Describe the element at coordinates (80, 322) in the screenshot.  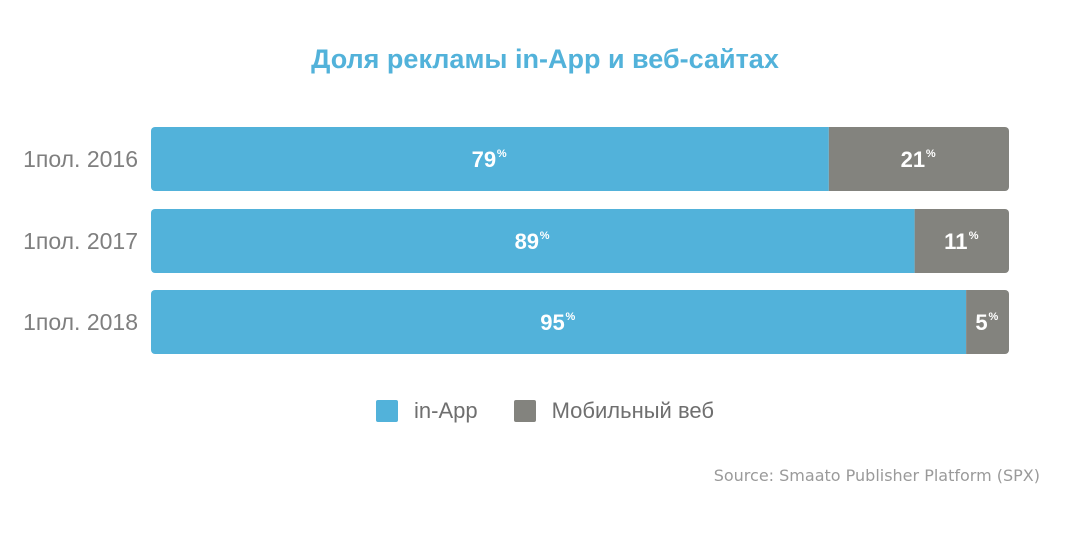
I see `category-label: 1пол. 2018` at that location.